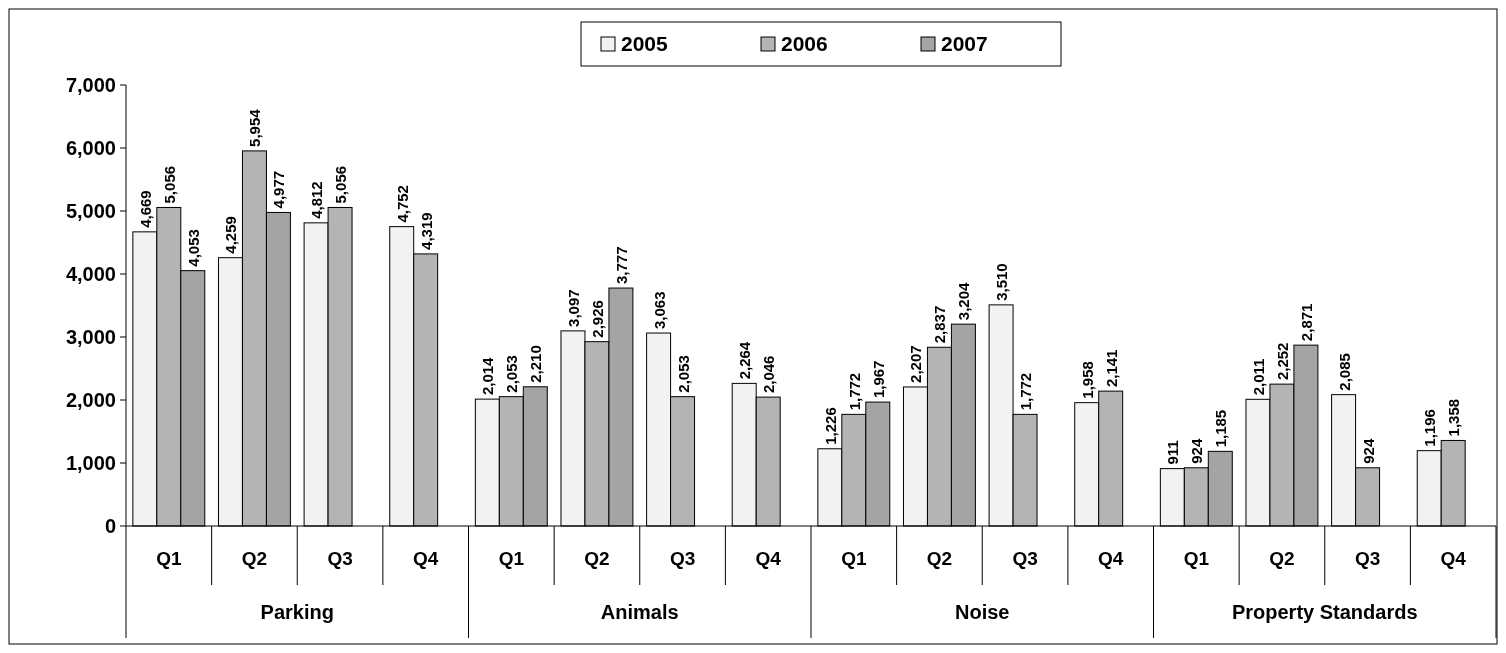 The height and width of the screenshot is (653, 1506). I want to click on data-label: 2,085, so click(1344, 372).